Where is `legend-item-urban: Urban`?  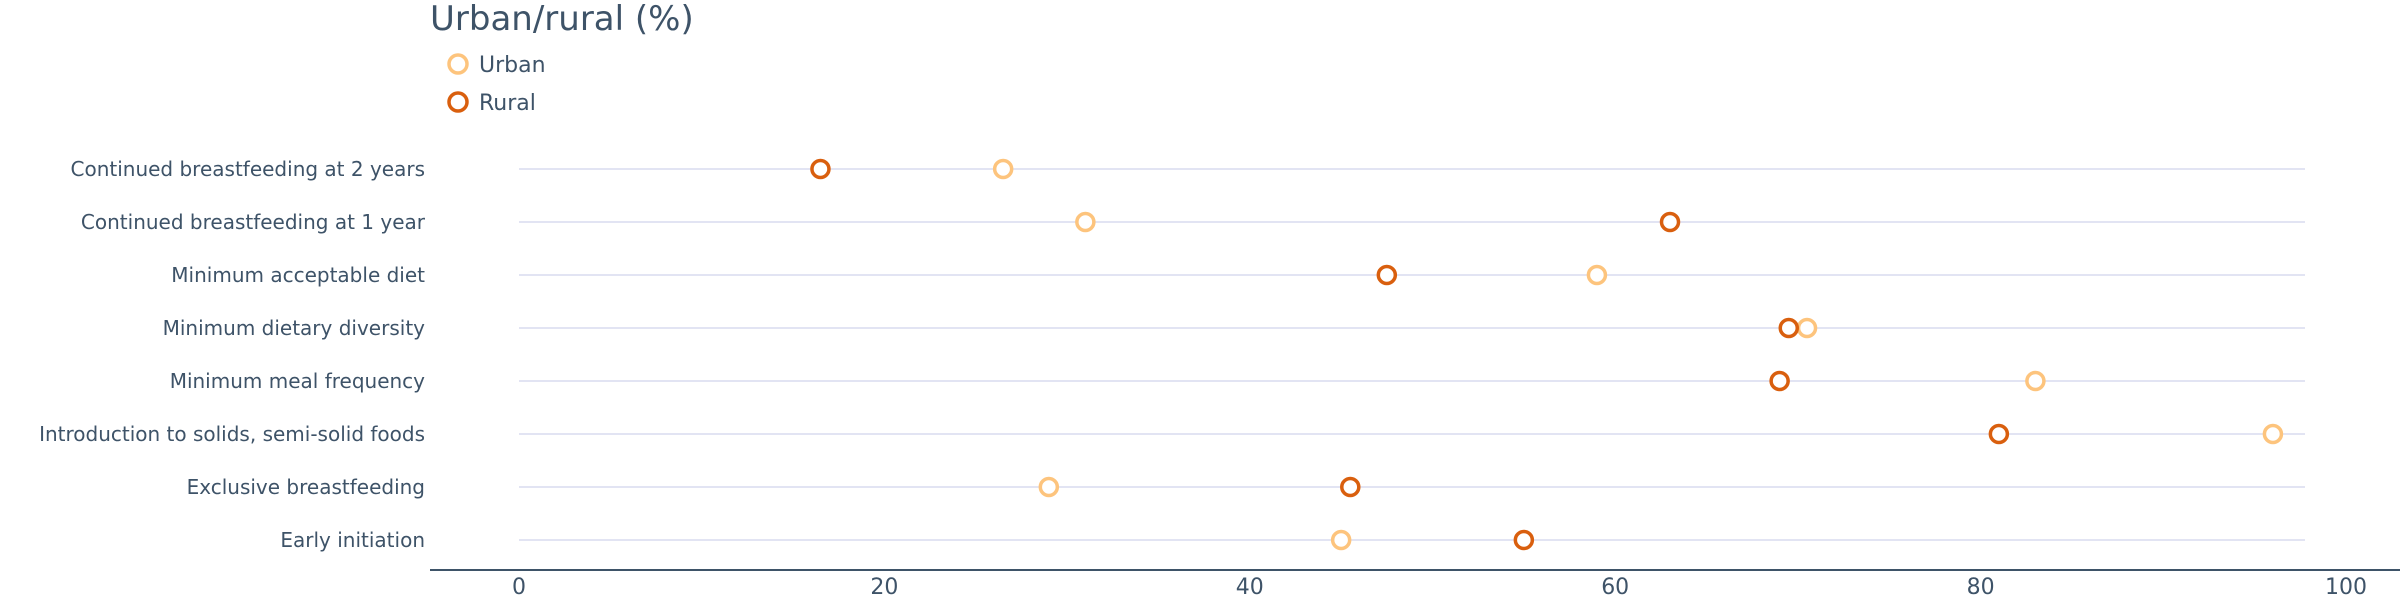 legend-item-urban: Urban is located at coordinates (496, 65).